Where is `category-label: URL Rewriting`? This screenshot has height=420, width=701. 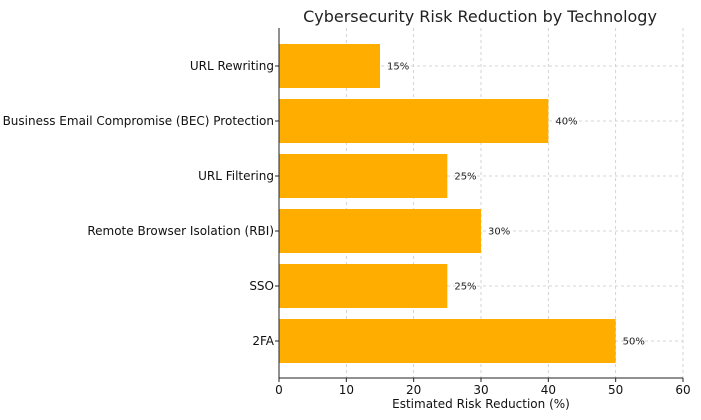 category-label: URL Rewriting is located at coordinates (232, 66).